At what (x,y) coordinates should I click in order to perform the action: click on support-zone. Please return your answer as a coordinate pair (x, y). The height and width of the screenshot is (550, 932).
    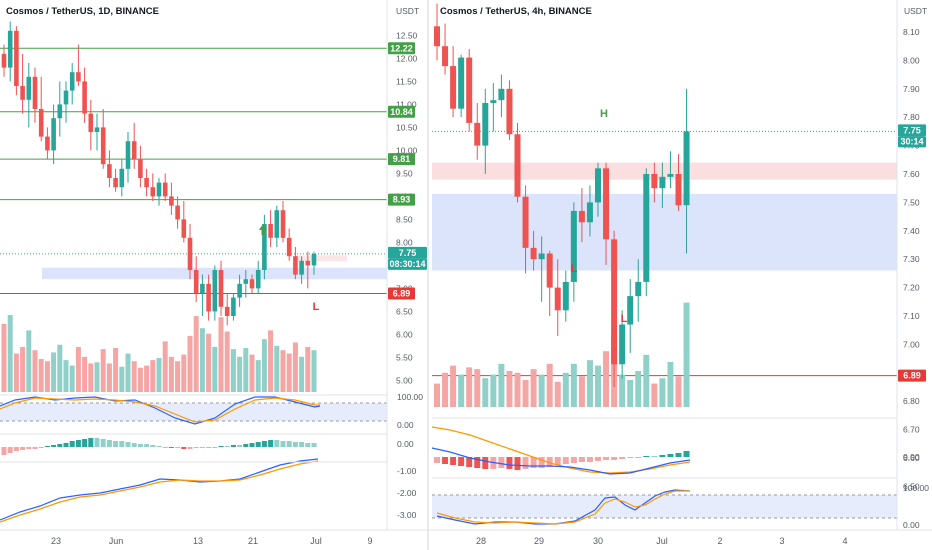
    Looking at the image, I should click on (664, 232).